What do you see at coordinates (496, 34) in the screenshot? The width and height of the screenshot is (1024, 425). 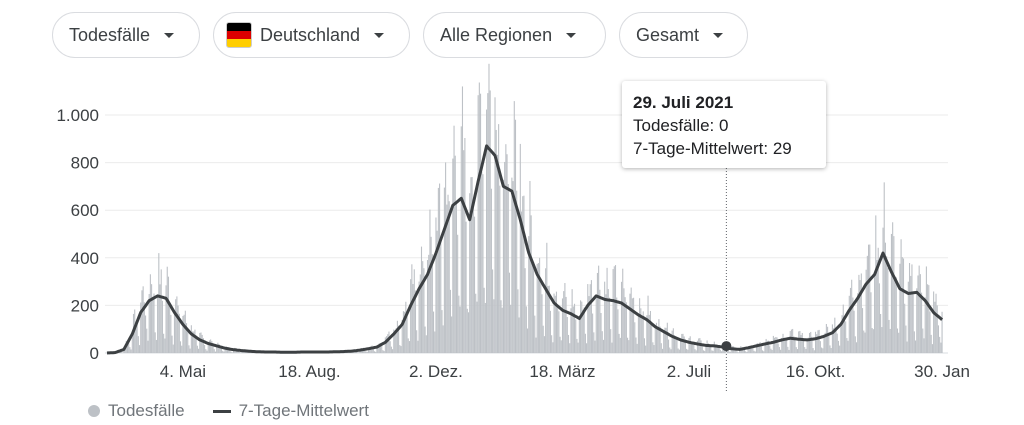 I see `region-label: Alle Regionen` at bounding box center [496, 34].